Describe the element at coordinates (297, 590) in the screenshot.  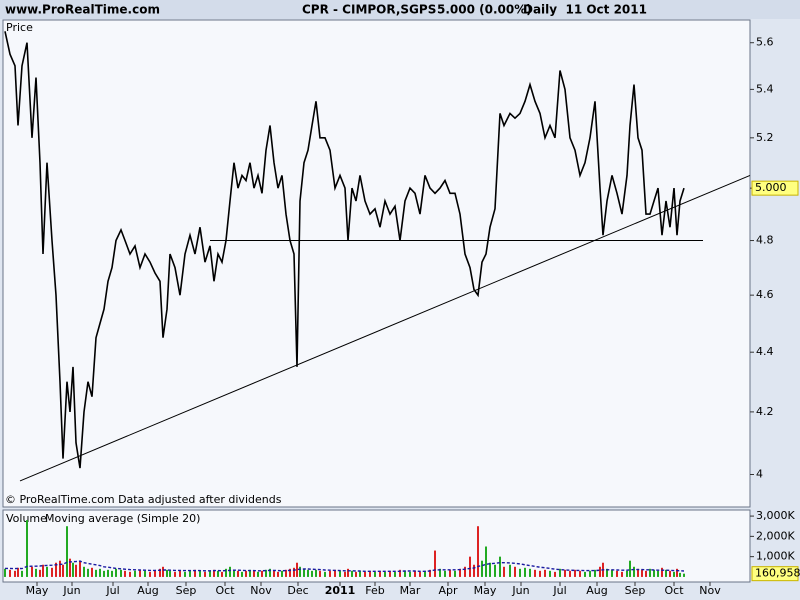
I see `x-tick-label: Dec` at that location.